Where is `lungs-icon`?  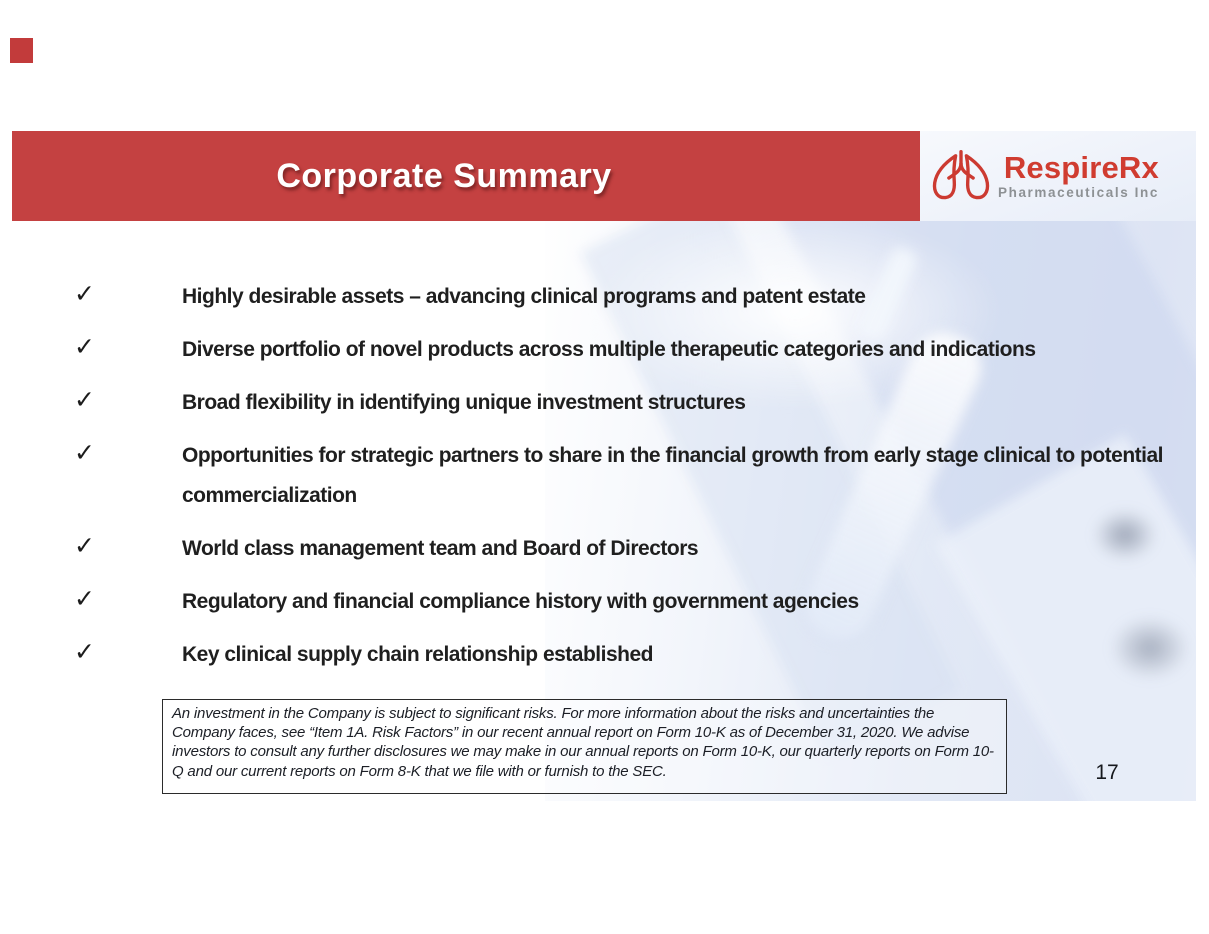
lungs-icon is located at coordinates (961, 175).